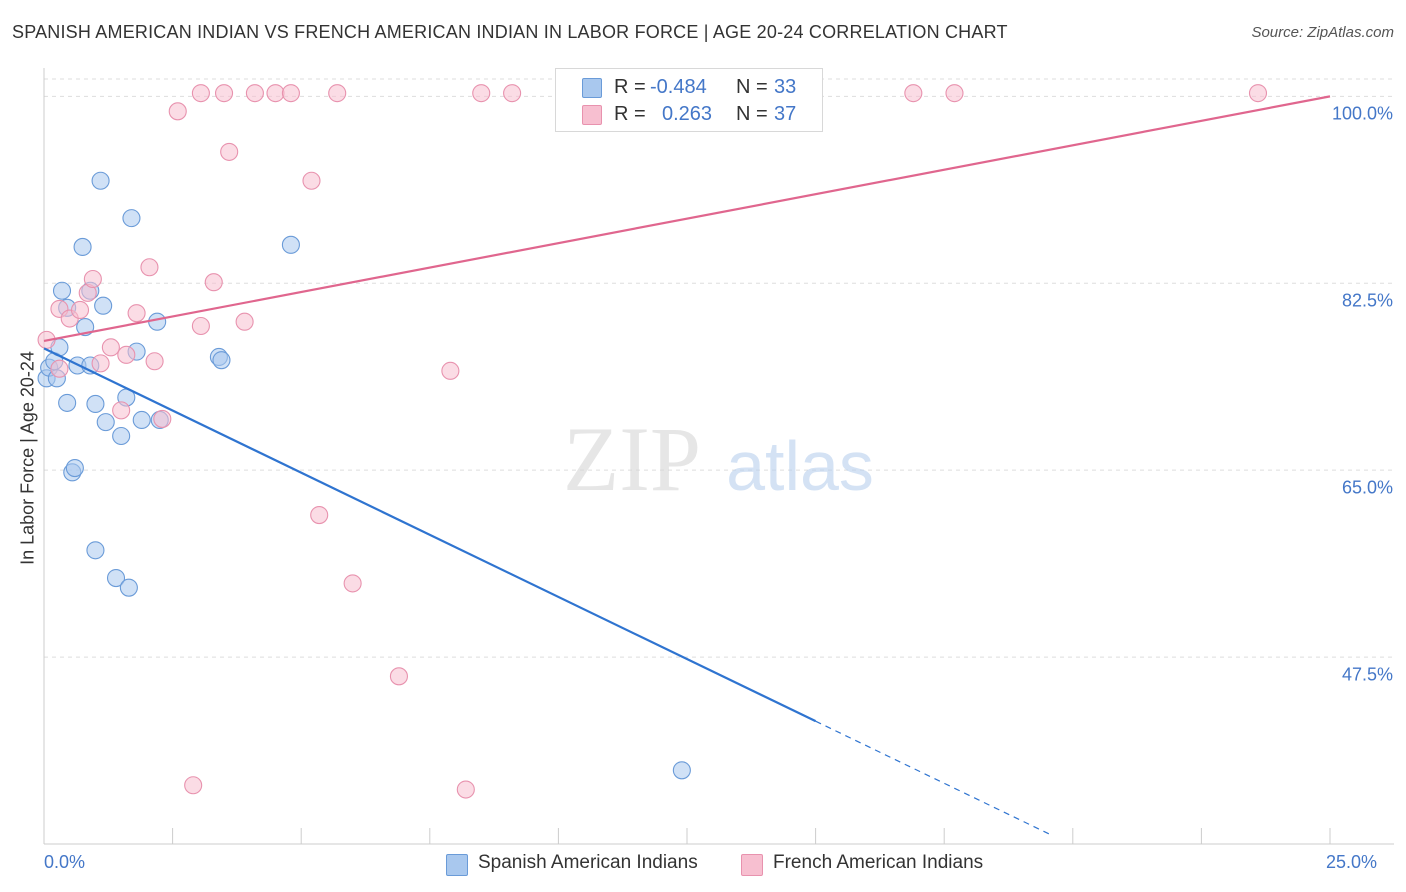  What do you see at coordinates (785, 114) in the screenshot?
I see `n-value-pink: 37` at bounding box center [785, 114].